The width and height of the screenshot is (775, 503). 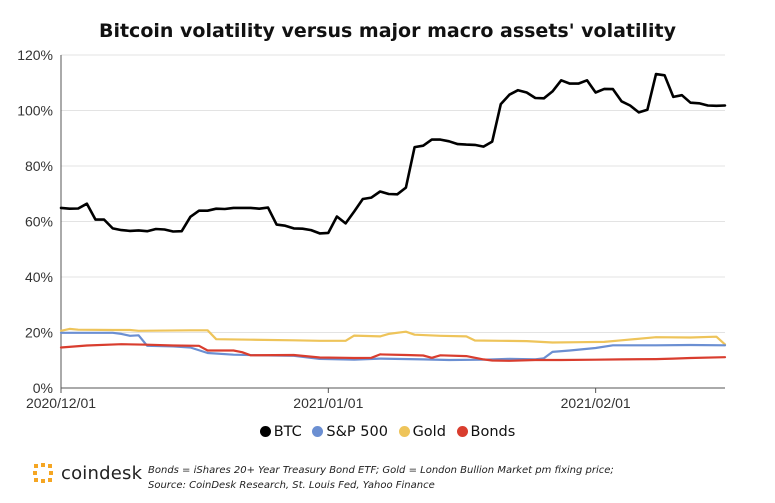 What do you see at coordinates (39, 222) in the screenshot?
I see `y-tick-label: 60%` at bounding box center [39, 222].